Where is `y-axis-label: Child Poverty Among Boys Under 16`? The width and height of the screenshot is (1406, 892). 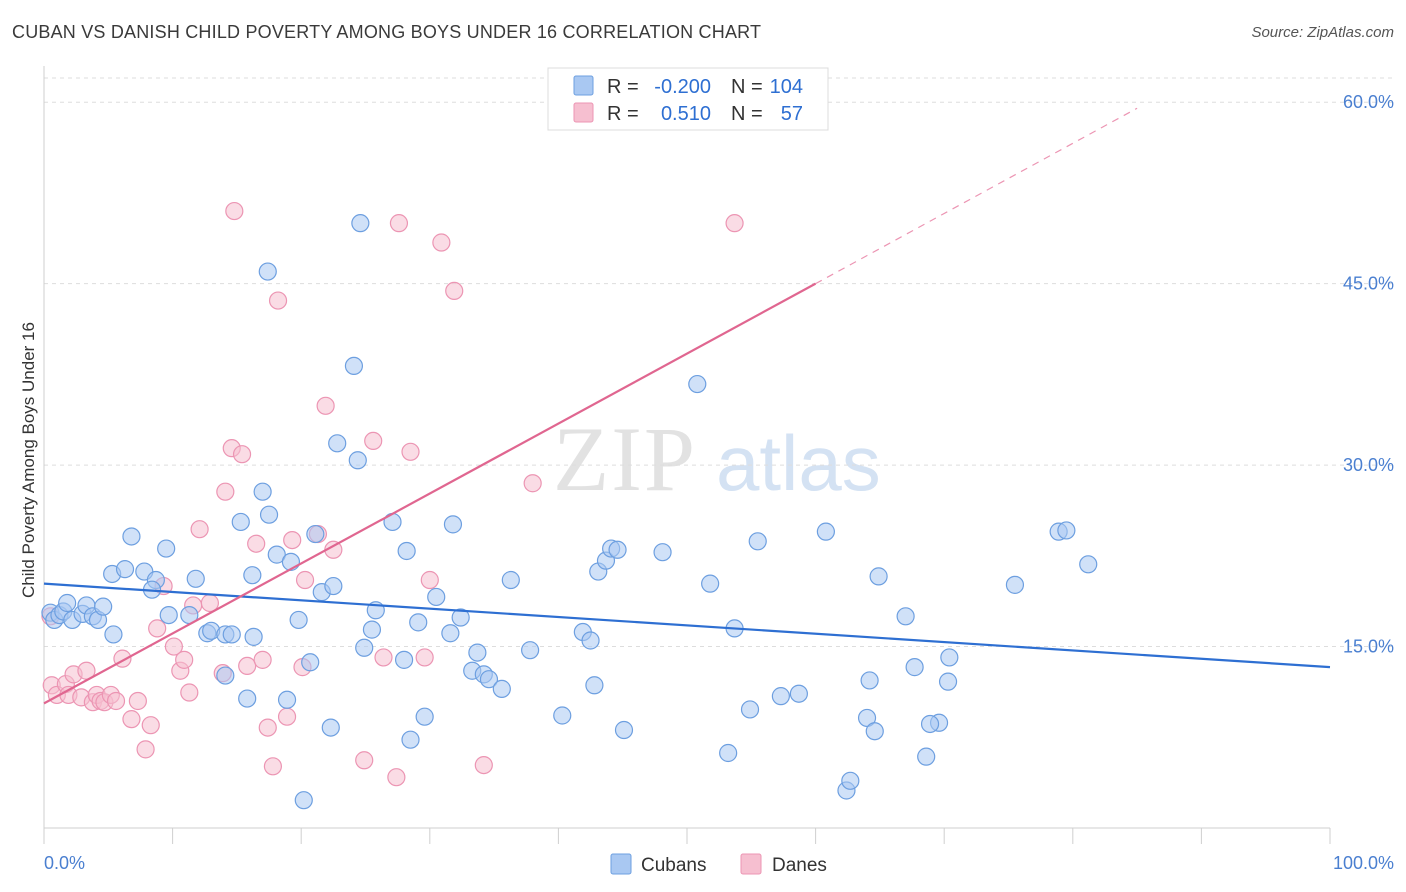 y-axis-label: Child Poverty Among Boys Under 16 is located at coordinates (28, 460).